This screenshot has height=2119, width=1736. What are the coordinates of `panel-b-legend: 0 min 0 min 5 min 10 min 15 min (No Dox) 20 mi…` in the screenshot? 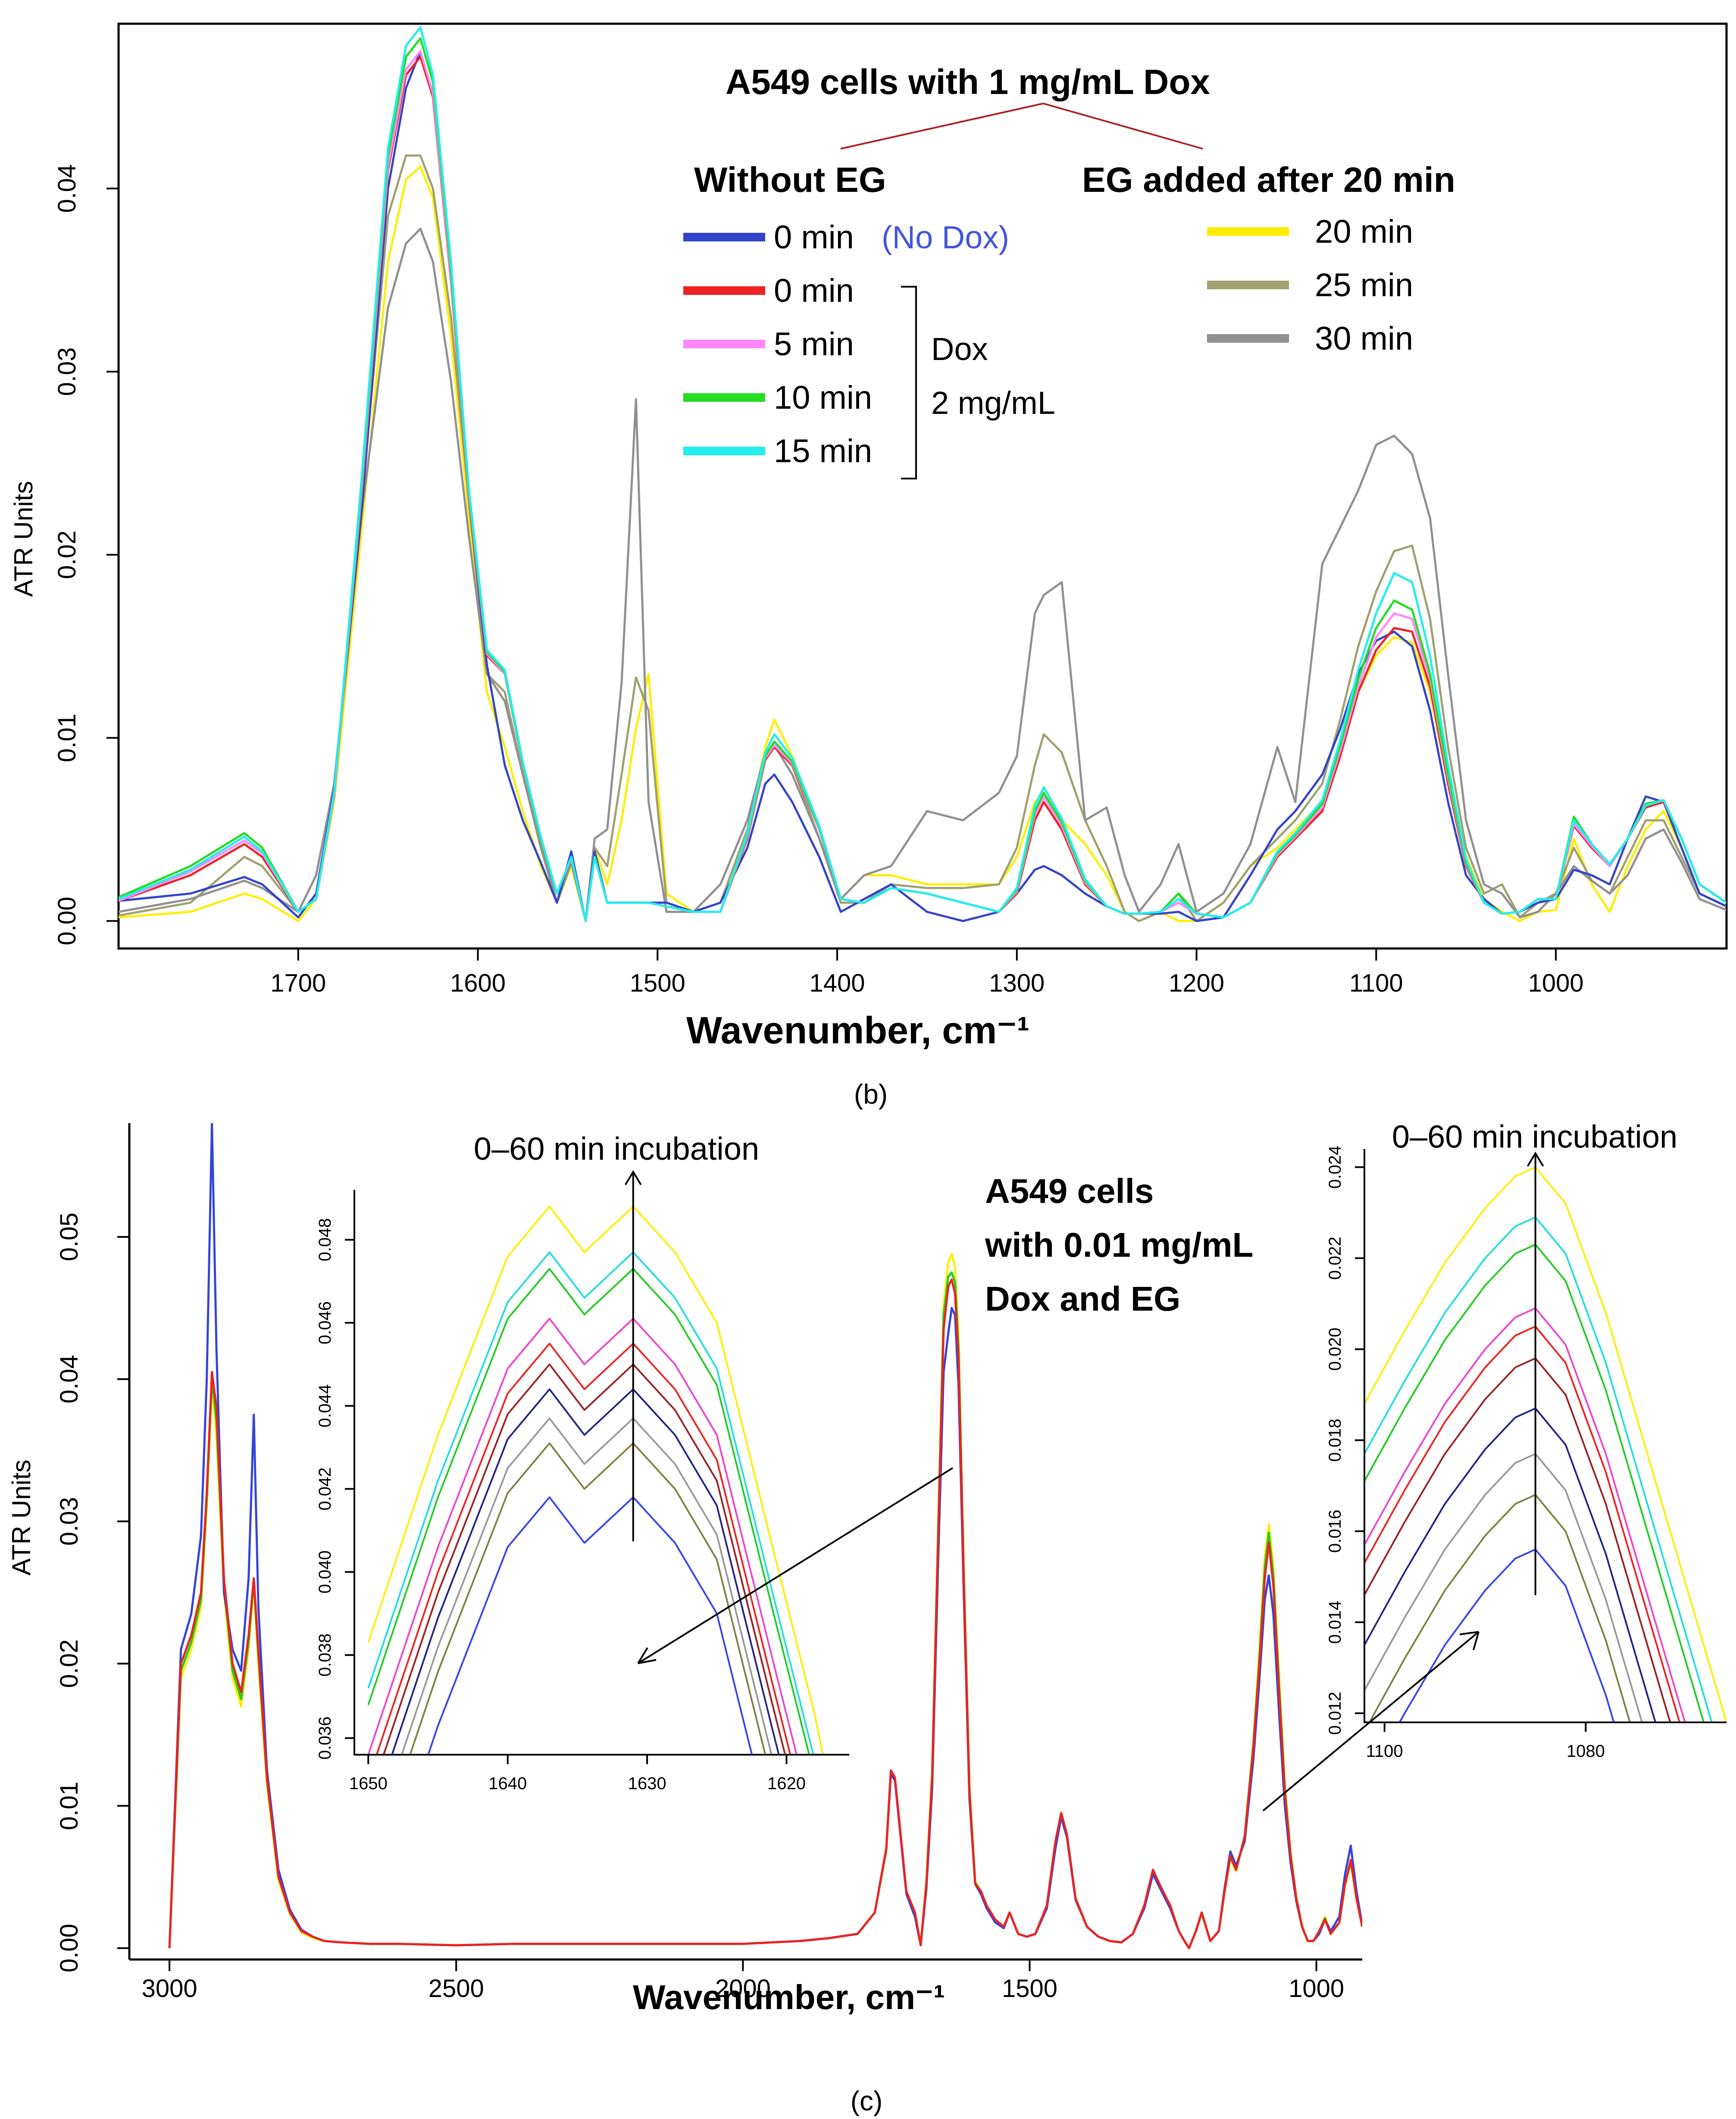 It's located at (1048, 341).